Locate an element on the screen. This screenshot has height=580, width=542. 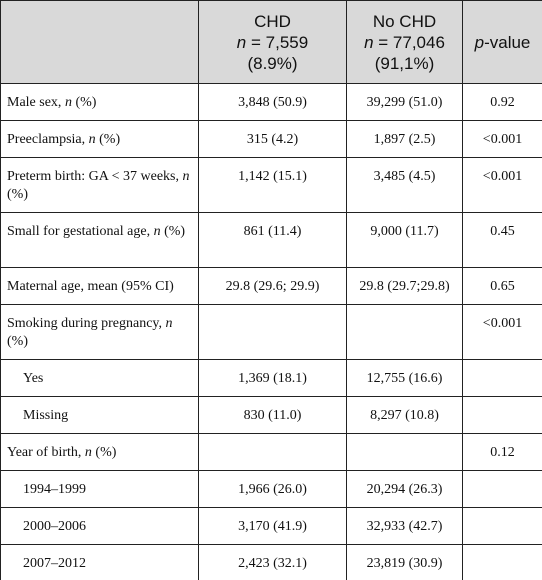
row-label: Small for gestational age, n (%) is located at coordinates (99, 240).